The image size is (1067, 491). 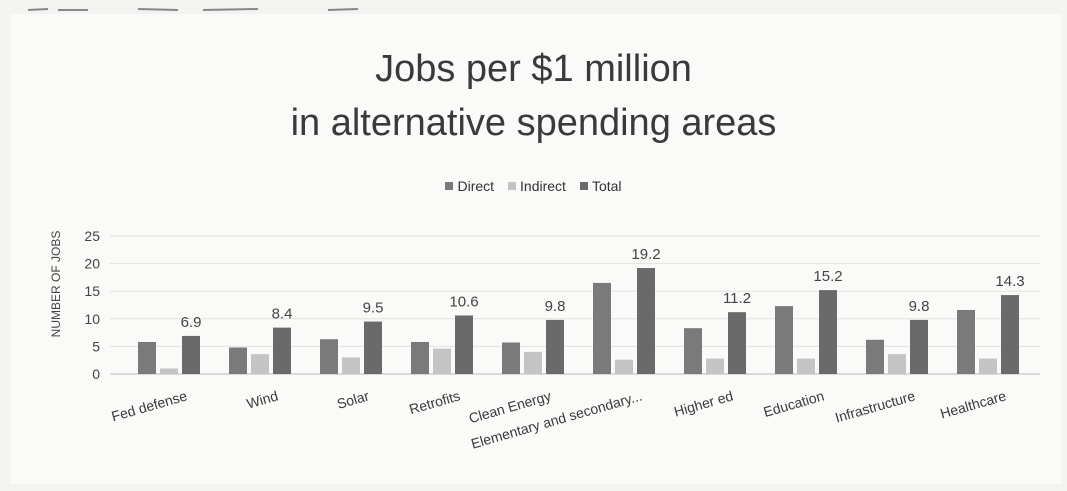 I want to click on data-label-total: 14.3, so click(x=1009, y=281).